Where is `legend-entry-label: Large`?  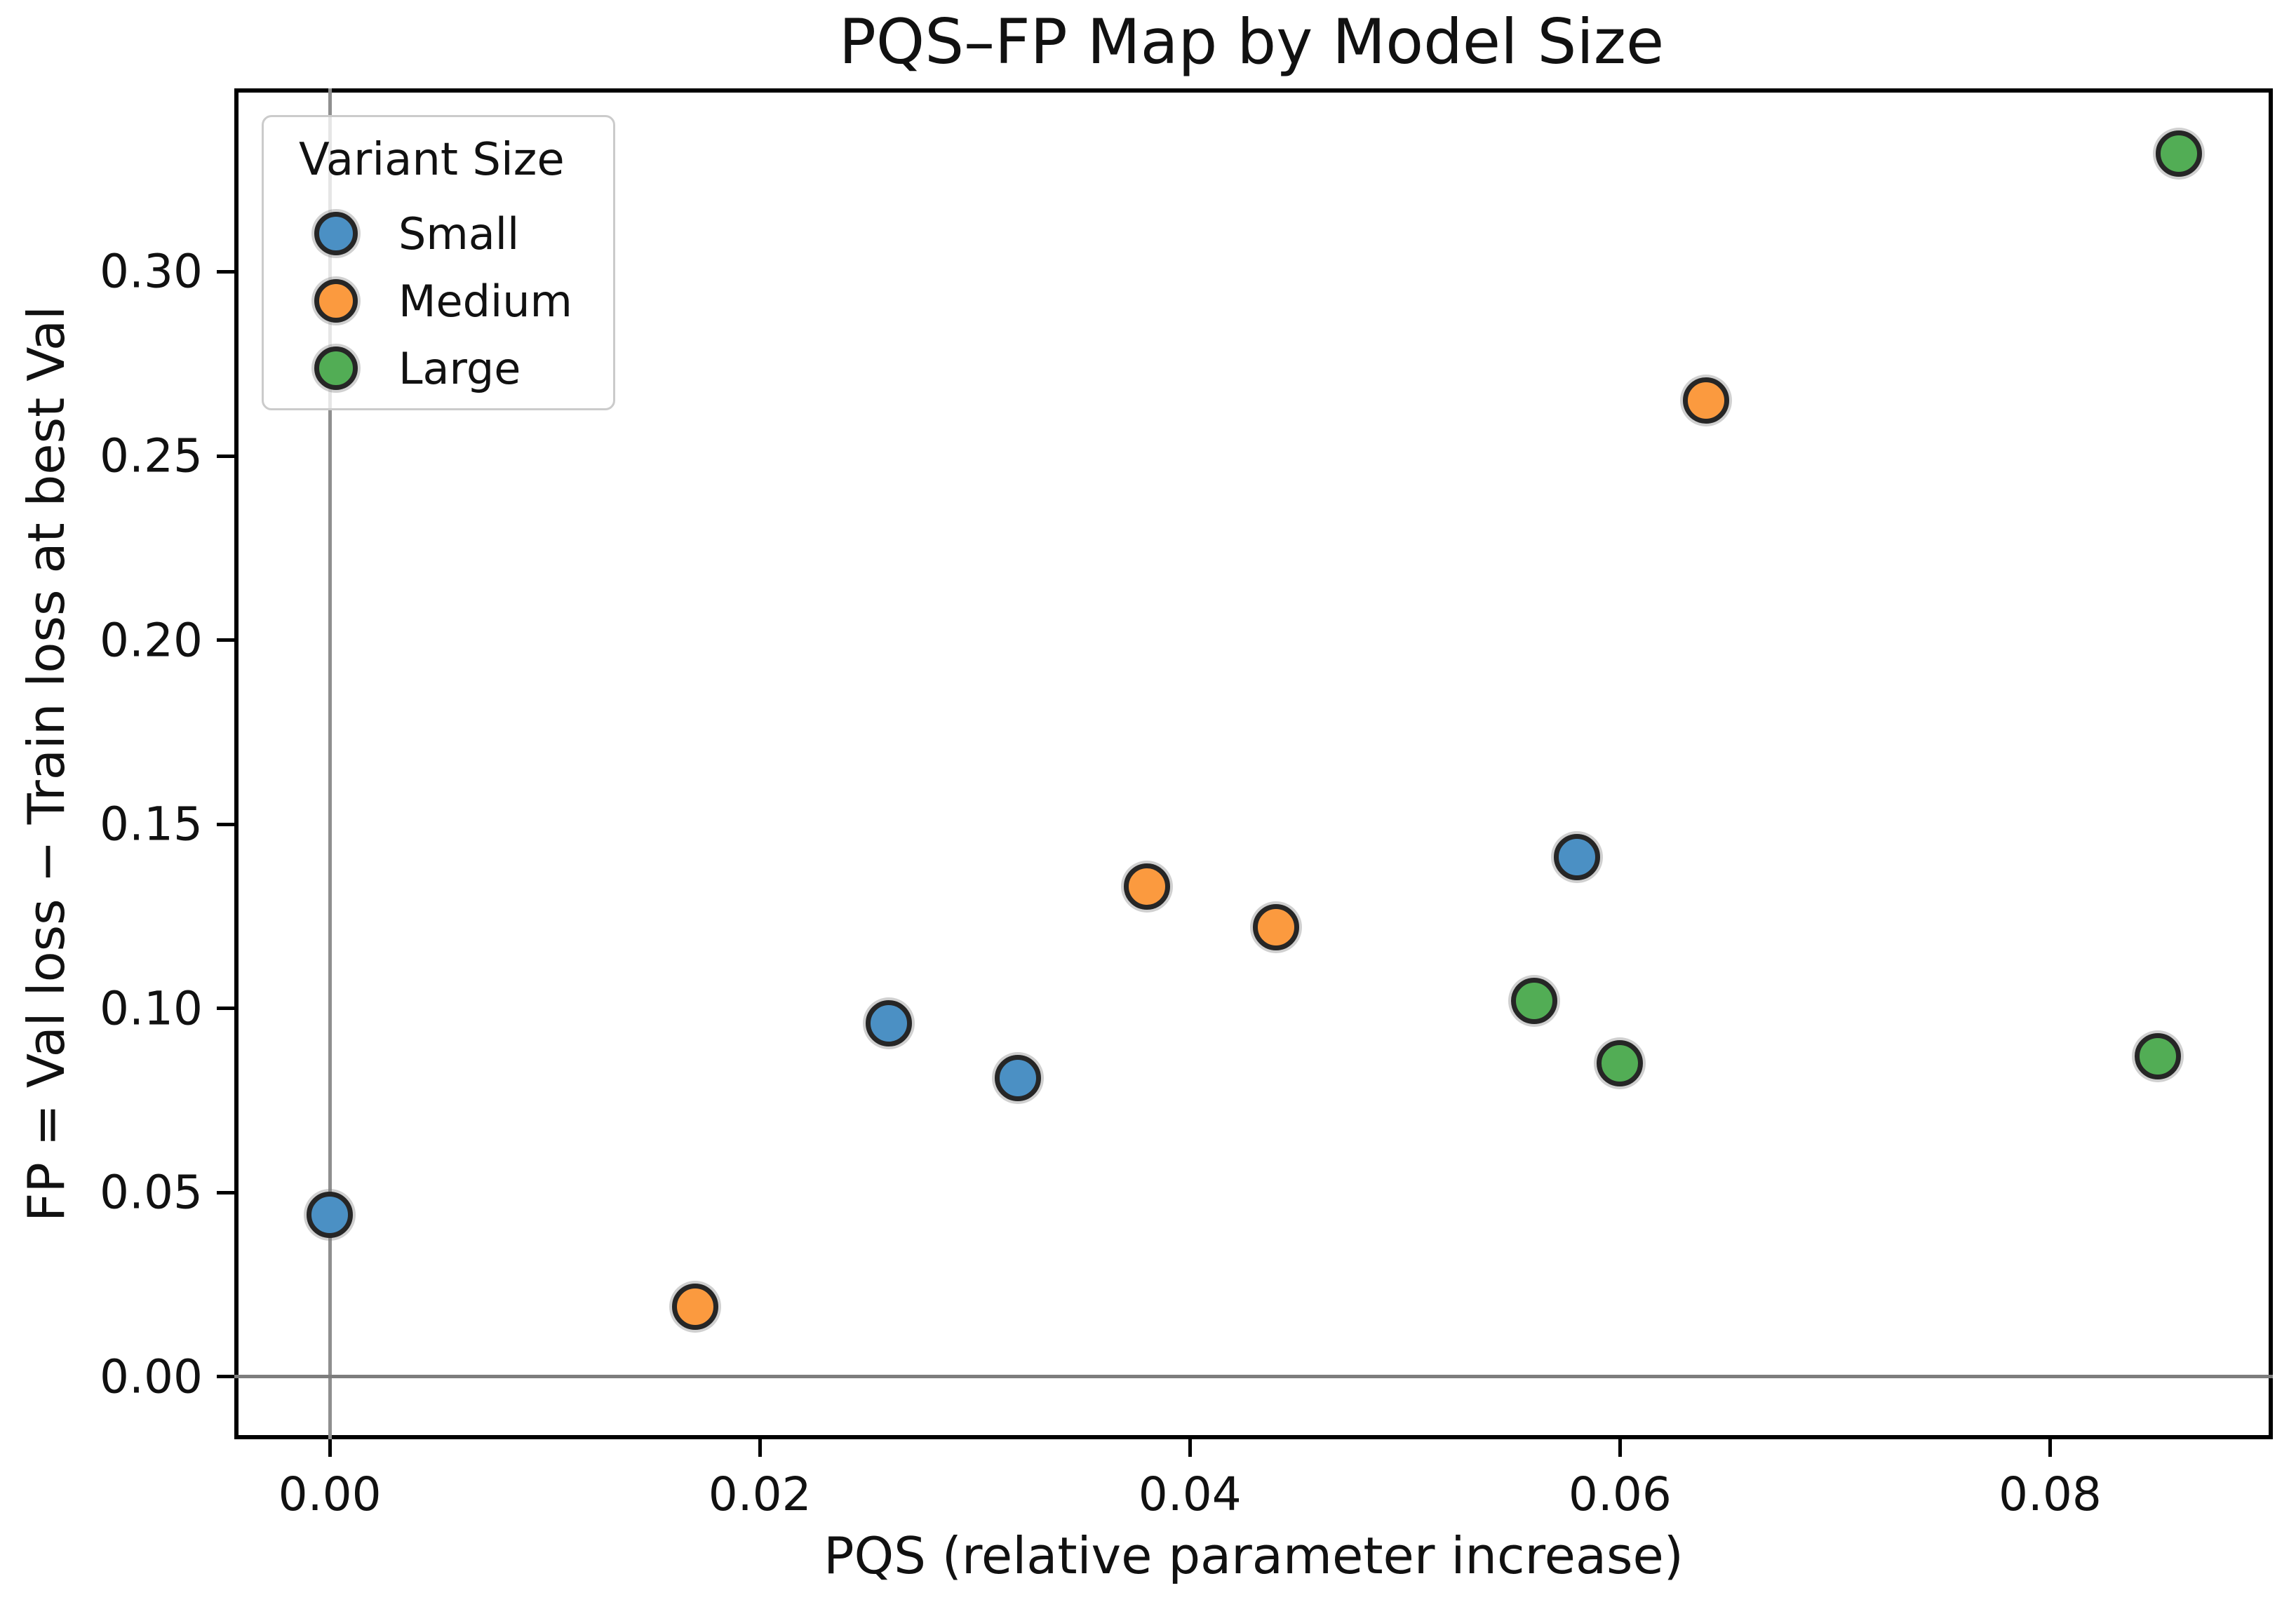
legend-entry-label: Large is located at coordinates (459, 368).